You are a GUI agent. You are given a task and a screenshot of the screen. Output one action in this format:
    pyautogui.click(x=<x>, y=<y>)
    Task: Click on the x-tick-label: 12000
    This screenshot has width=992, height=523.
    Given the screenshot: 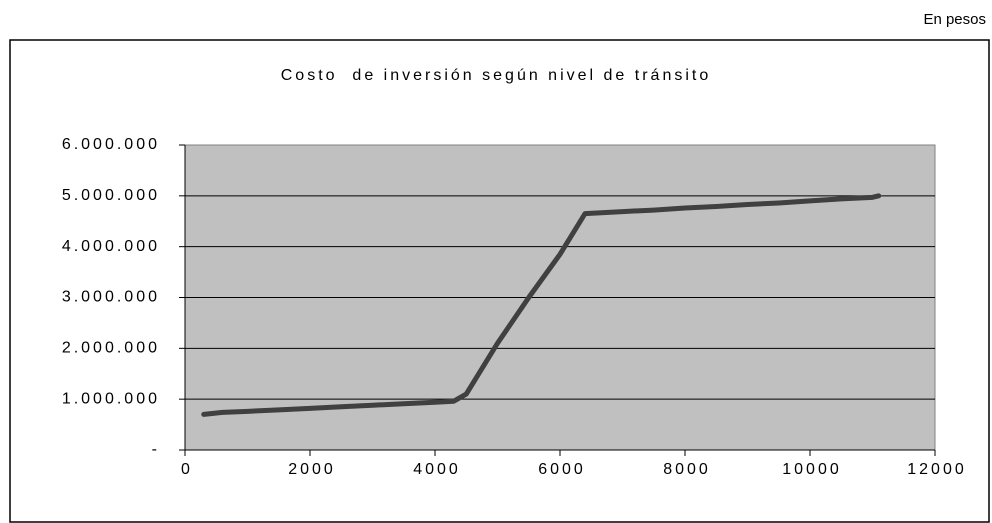 What is the action you would take?
    pyautogui.click(x=937, y=469)
    